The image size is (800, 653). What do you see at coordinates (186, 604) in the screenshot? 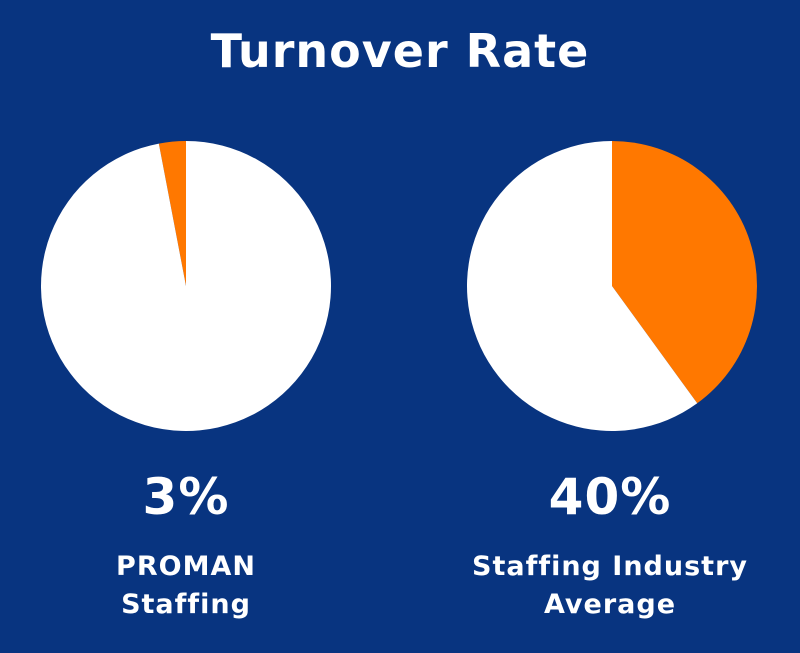
I see `proman-label-line-2: Staffing` at bounding box center [186, 604].